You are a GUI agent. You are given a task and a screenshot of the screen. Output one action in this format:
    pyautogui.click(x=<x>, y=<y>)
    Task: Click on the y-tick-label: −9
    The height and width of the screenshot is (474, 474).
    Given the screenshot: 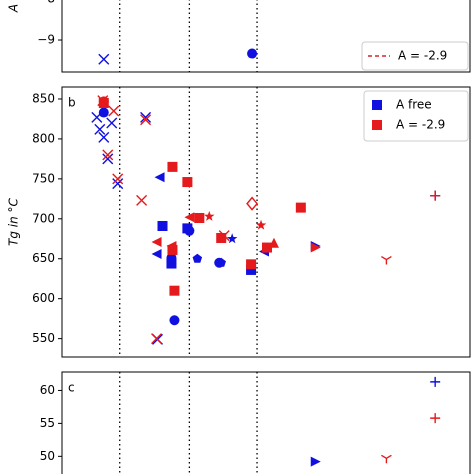 What is the action you would take?
    pyautogui.click(x=46, y=40)
    